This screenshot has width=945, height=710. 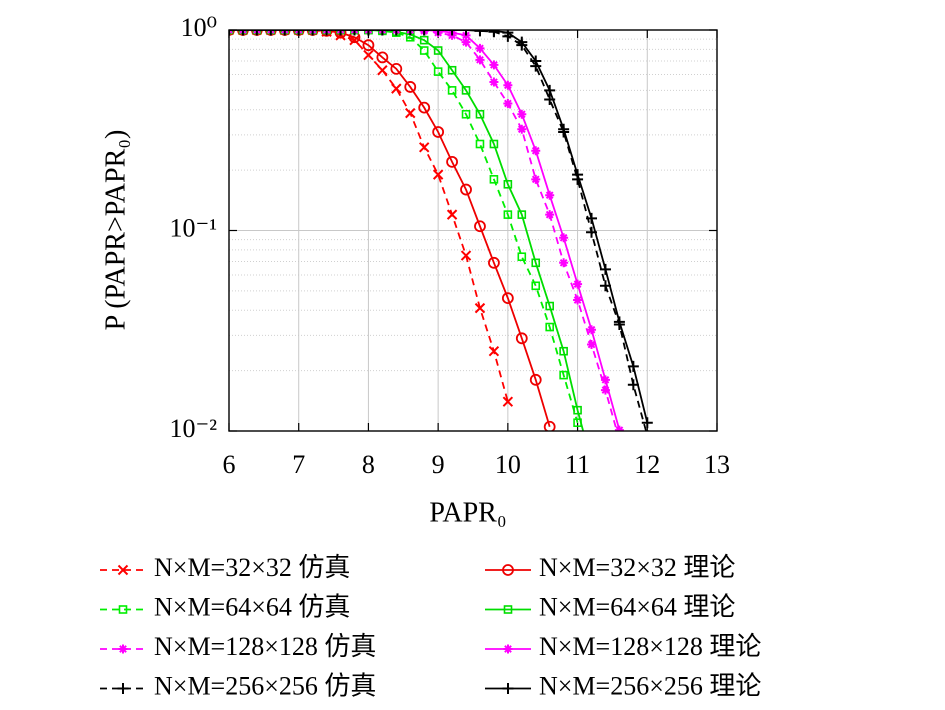 I want to click on legend-label: N×M=256×256 仿真, so click(x=265, y=685).